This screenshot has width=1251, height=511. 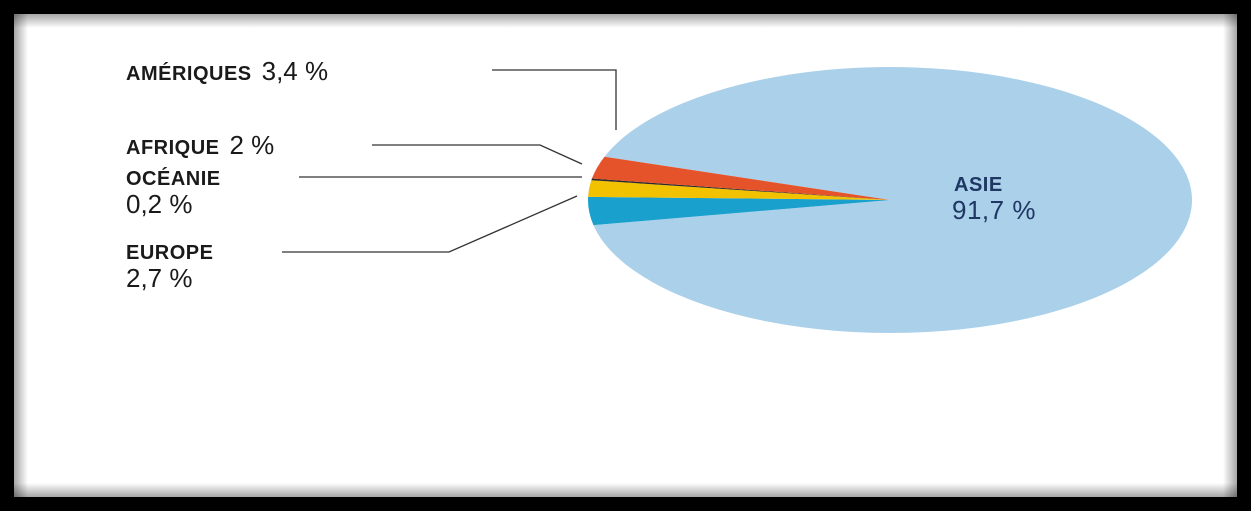 I want to click on label-ameriques-value: 3,4 %, so click(x=295, y=71).